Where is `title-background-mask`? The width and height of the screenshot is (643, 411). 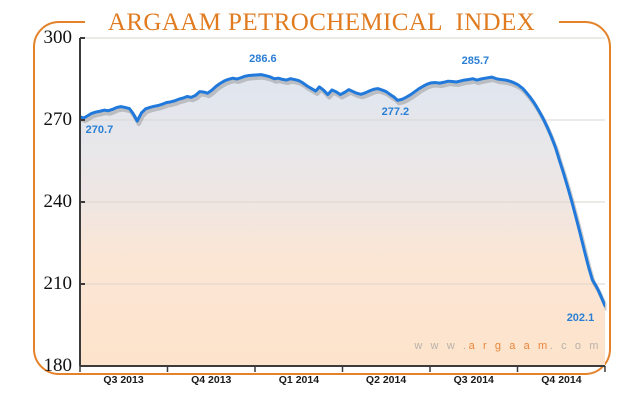 title-background-mask is located at coordinates (322, 23).